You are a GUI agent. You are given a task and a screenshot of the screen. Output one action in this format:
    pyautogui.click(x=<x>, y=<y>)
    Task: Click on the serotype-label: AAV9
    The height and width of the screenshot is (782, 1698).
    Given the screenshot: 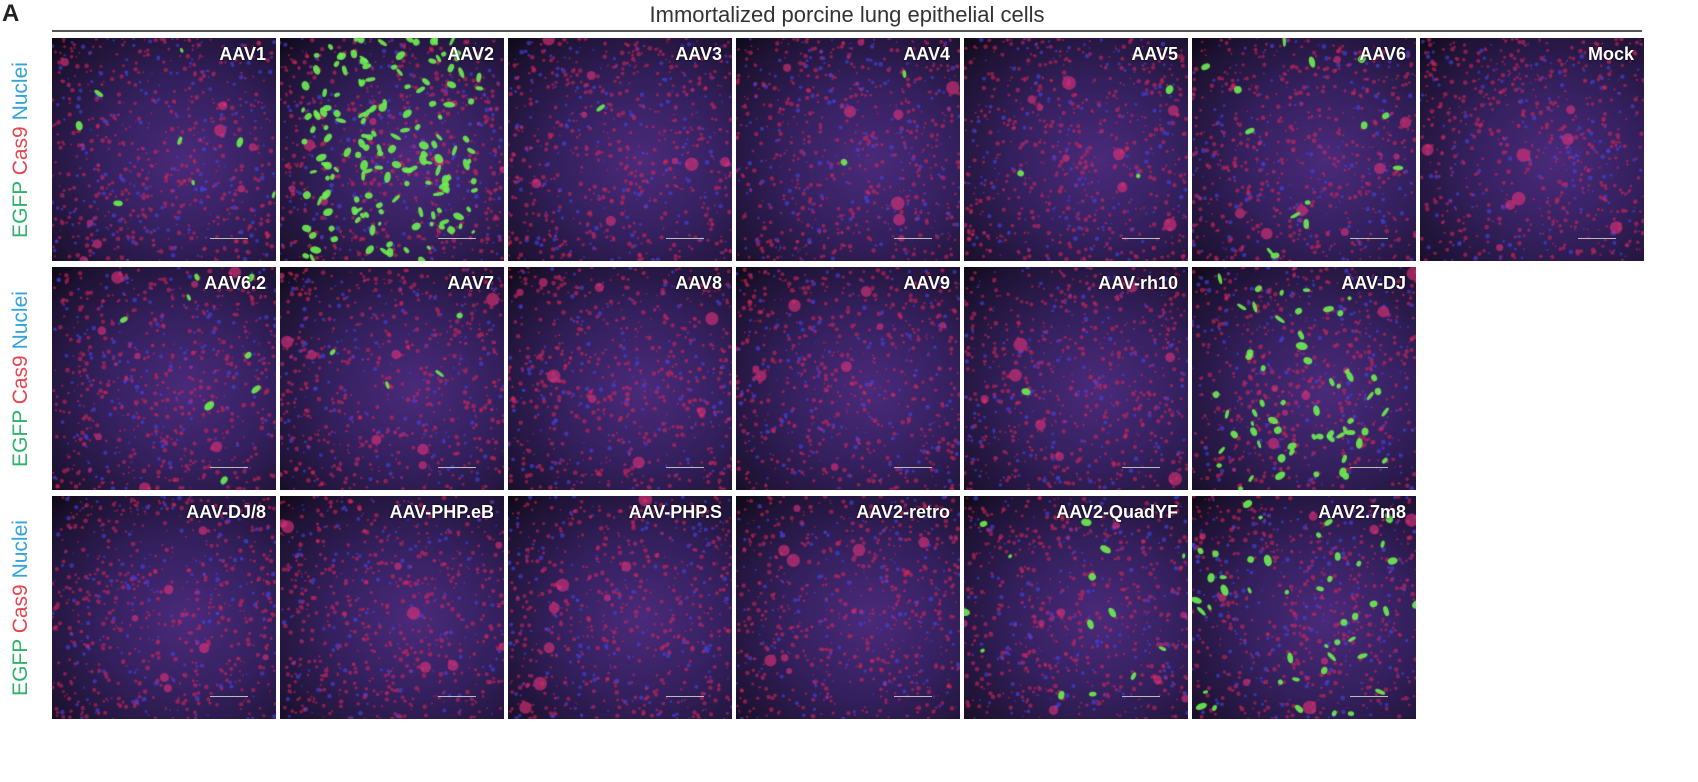 What is the action you would take?
    pyautogui.click(x=926, y=283)
    